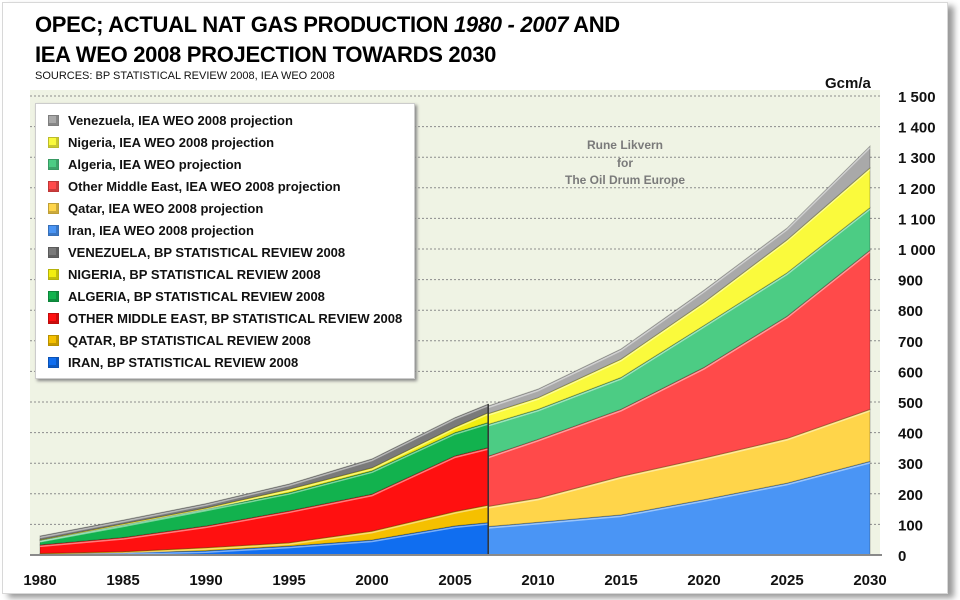  I want to click on y-tick-label: 200, so click(910, 495).